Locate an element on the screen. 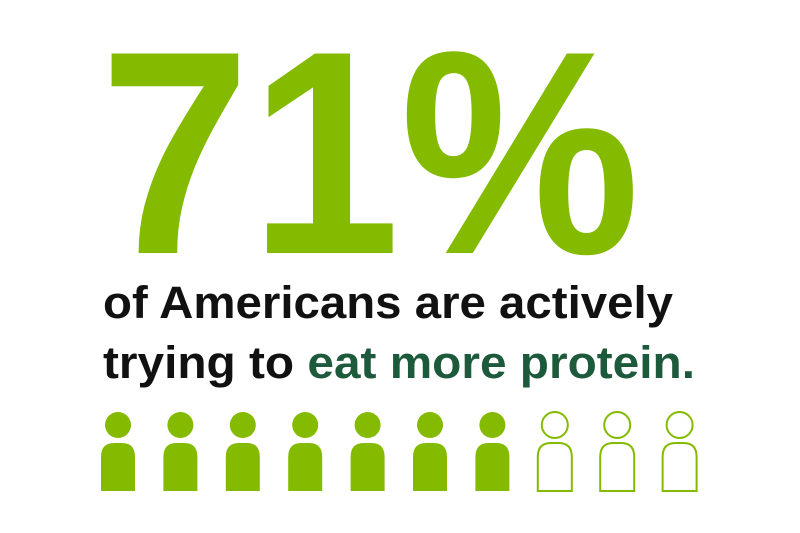  caption-line: of Americans are actively is located at coordinates (388, 302).